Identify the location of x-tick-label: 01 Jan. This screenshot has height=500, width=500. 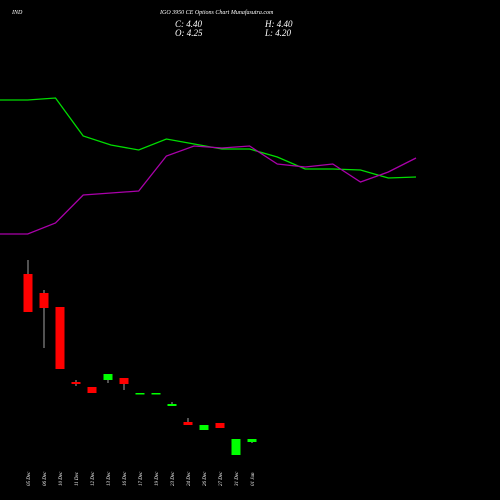
(253, 479).